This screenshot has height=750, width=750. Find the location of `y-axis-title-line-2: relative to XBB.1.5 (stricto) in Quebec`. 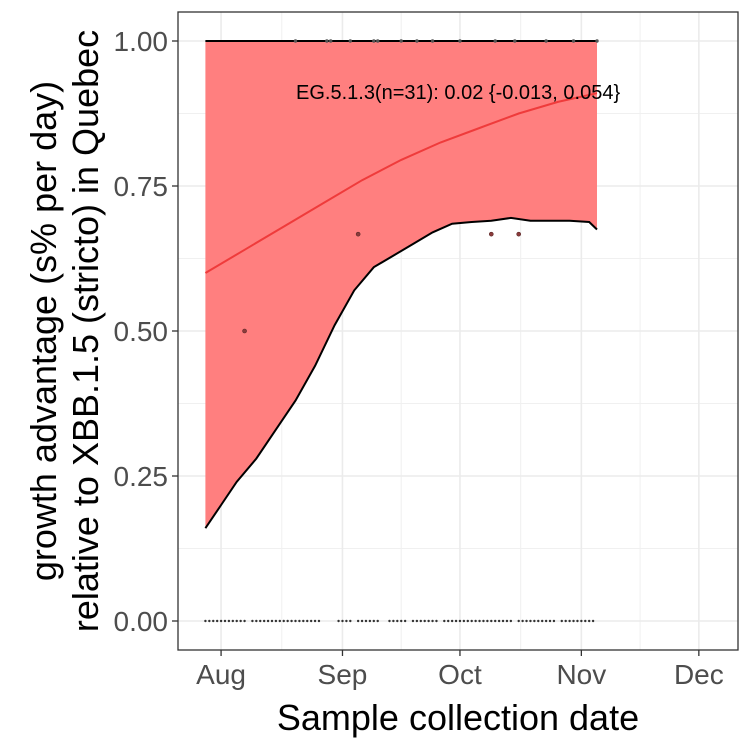

y-axis-title-line-2: relative to XBB.1.5 (stricto) in Quebec is located at coordinates (85, 331).